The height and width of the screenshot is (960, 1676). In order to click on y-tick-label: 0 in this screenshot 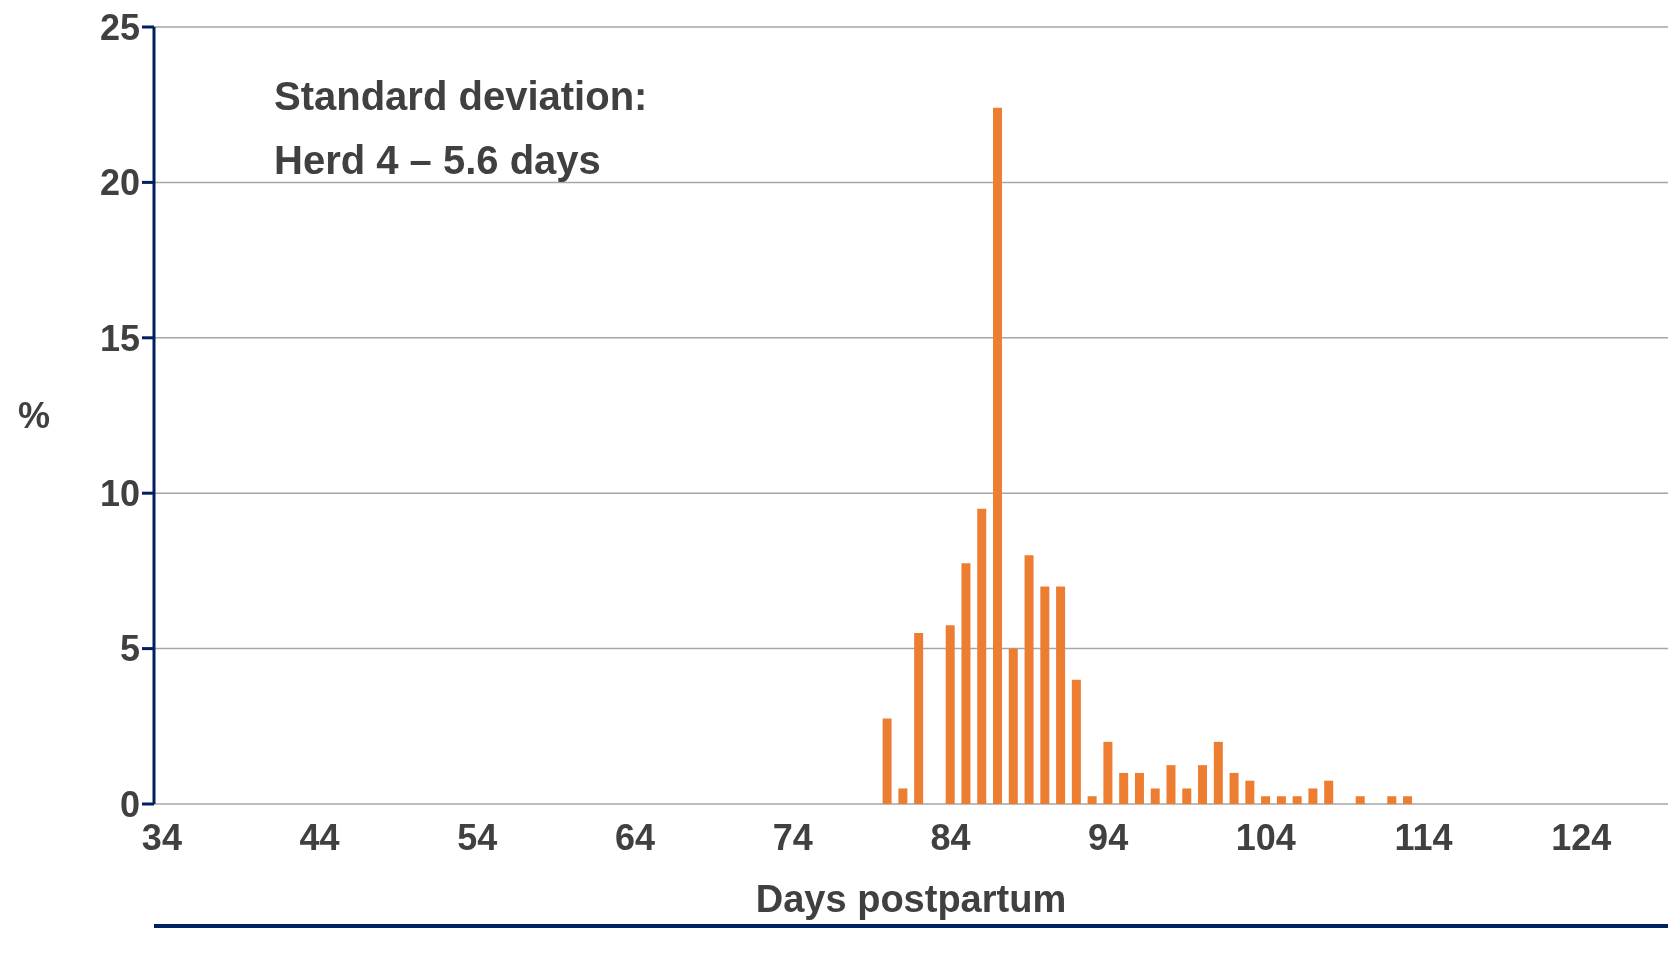, I will do `click(129, 804)`.